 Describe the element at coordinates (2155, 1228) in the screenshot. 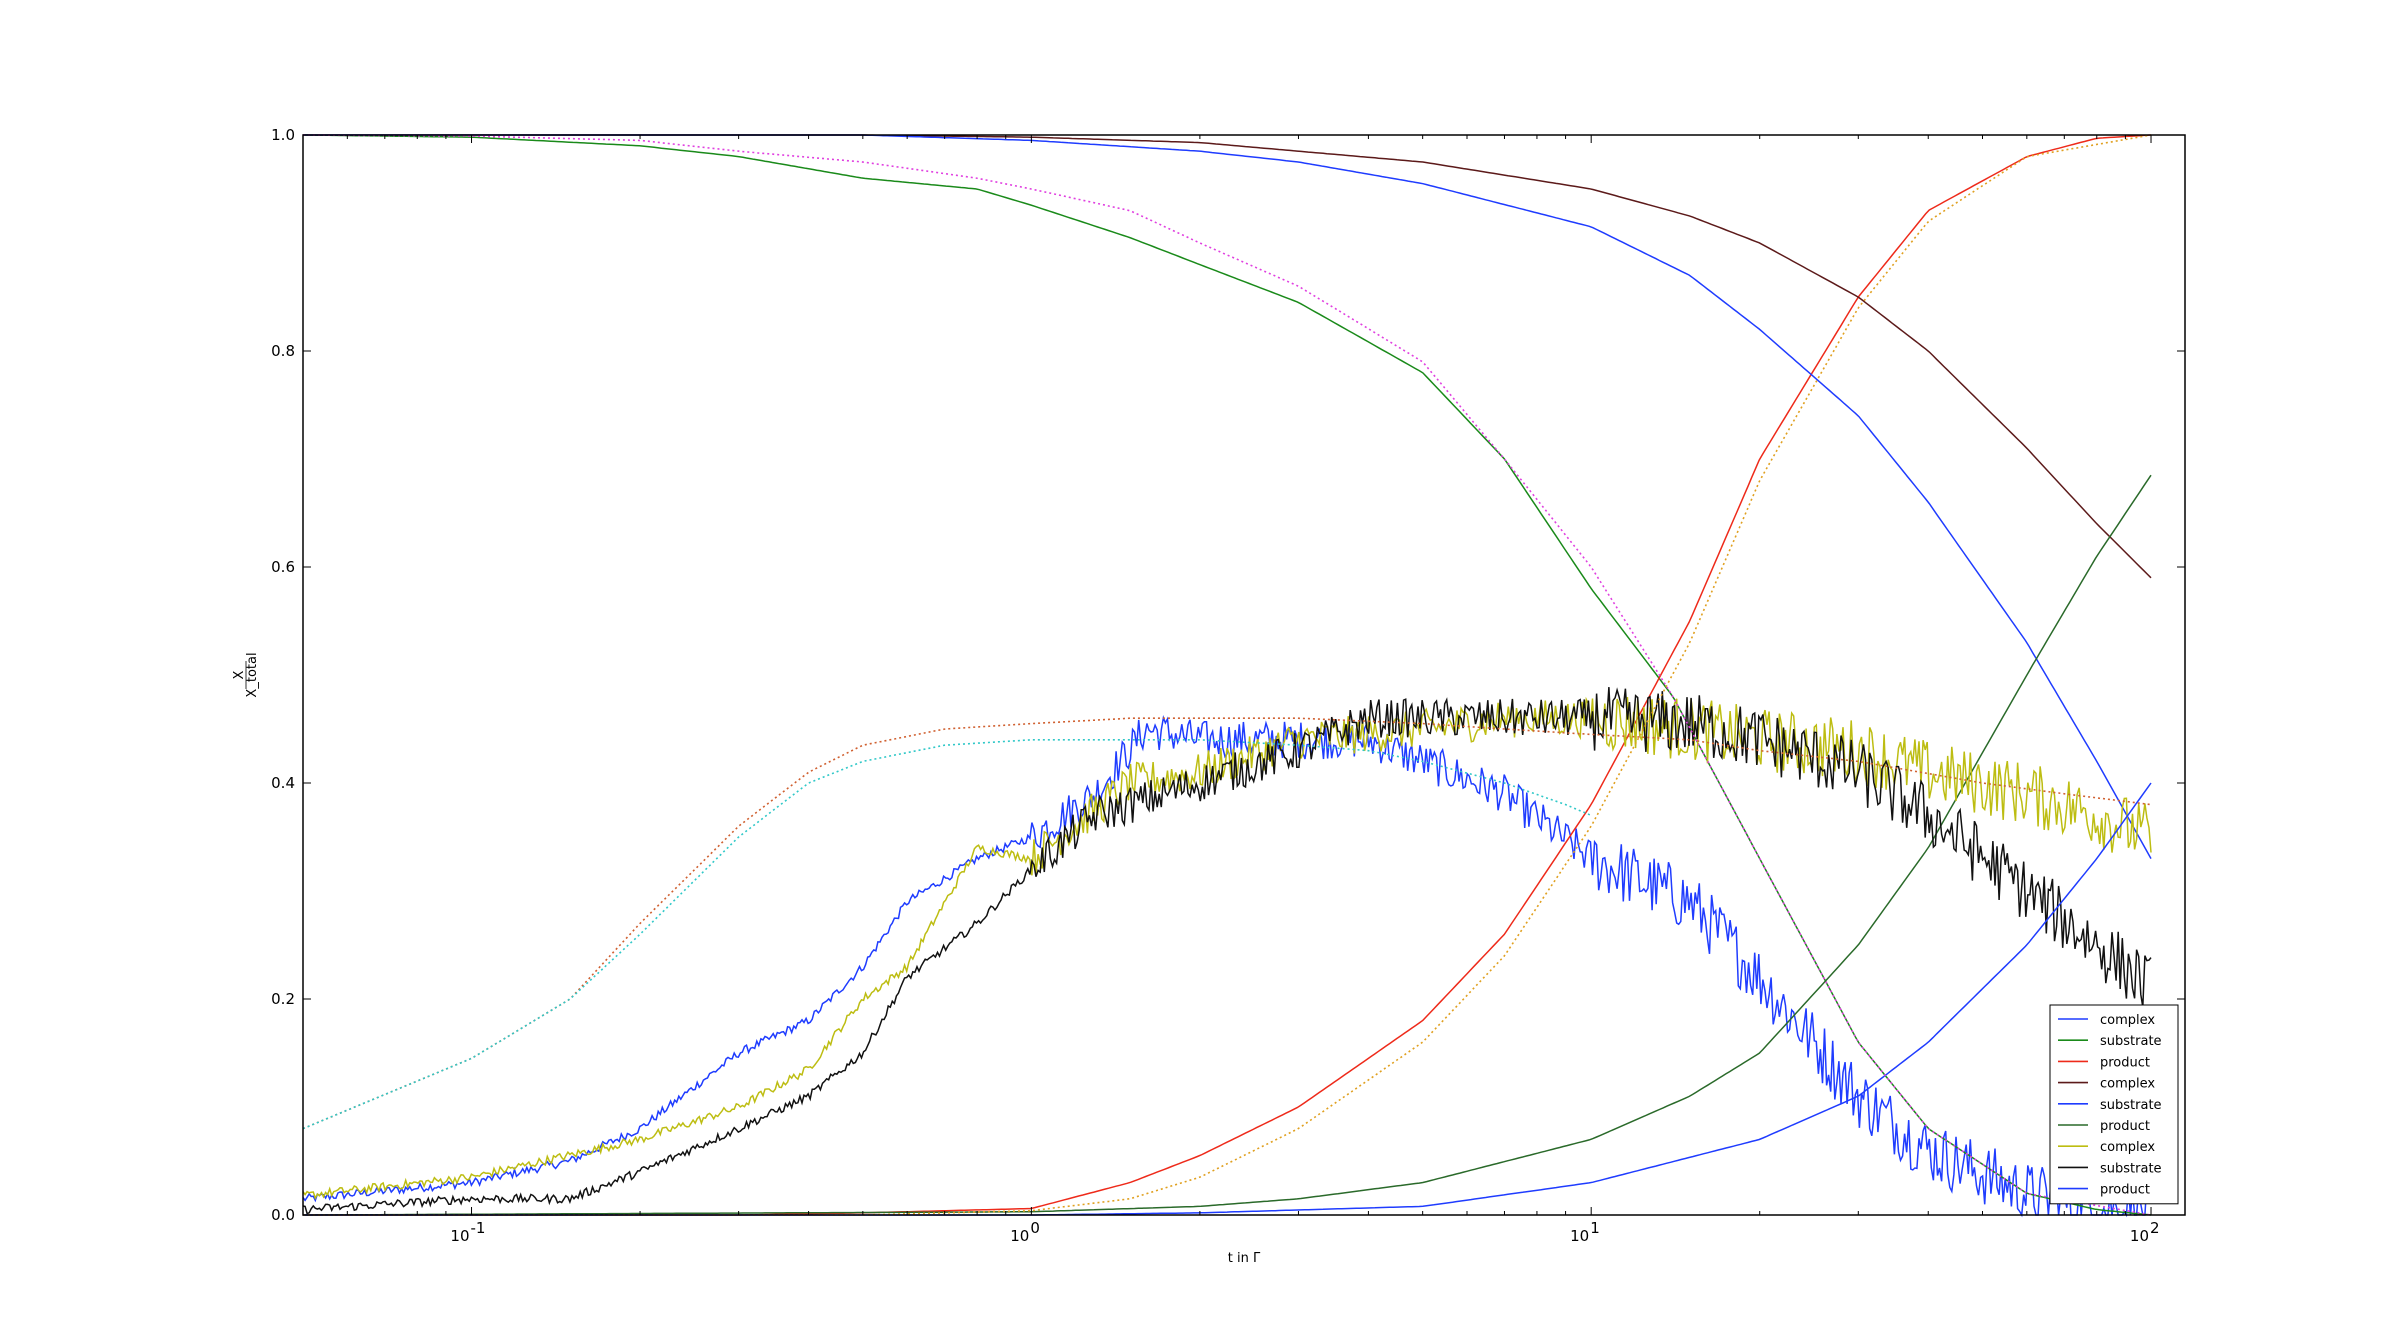

I see `x-tick-exponent: 2` at that location.